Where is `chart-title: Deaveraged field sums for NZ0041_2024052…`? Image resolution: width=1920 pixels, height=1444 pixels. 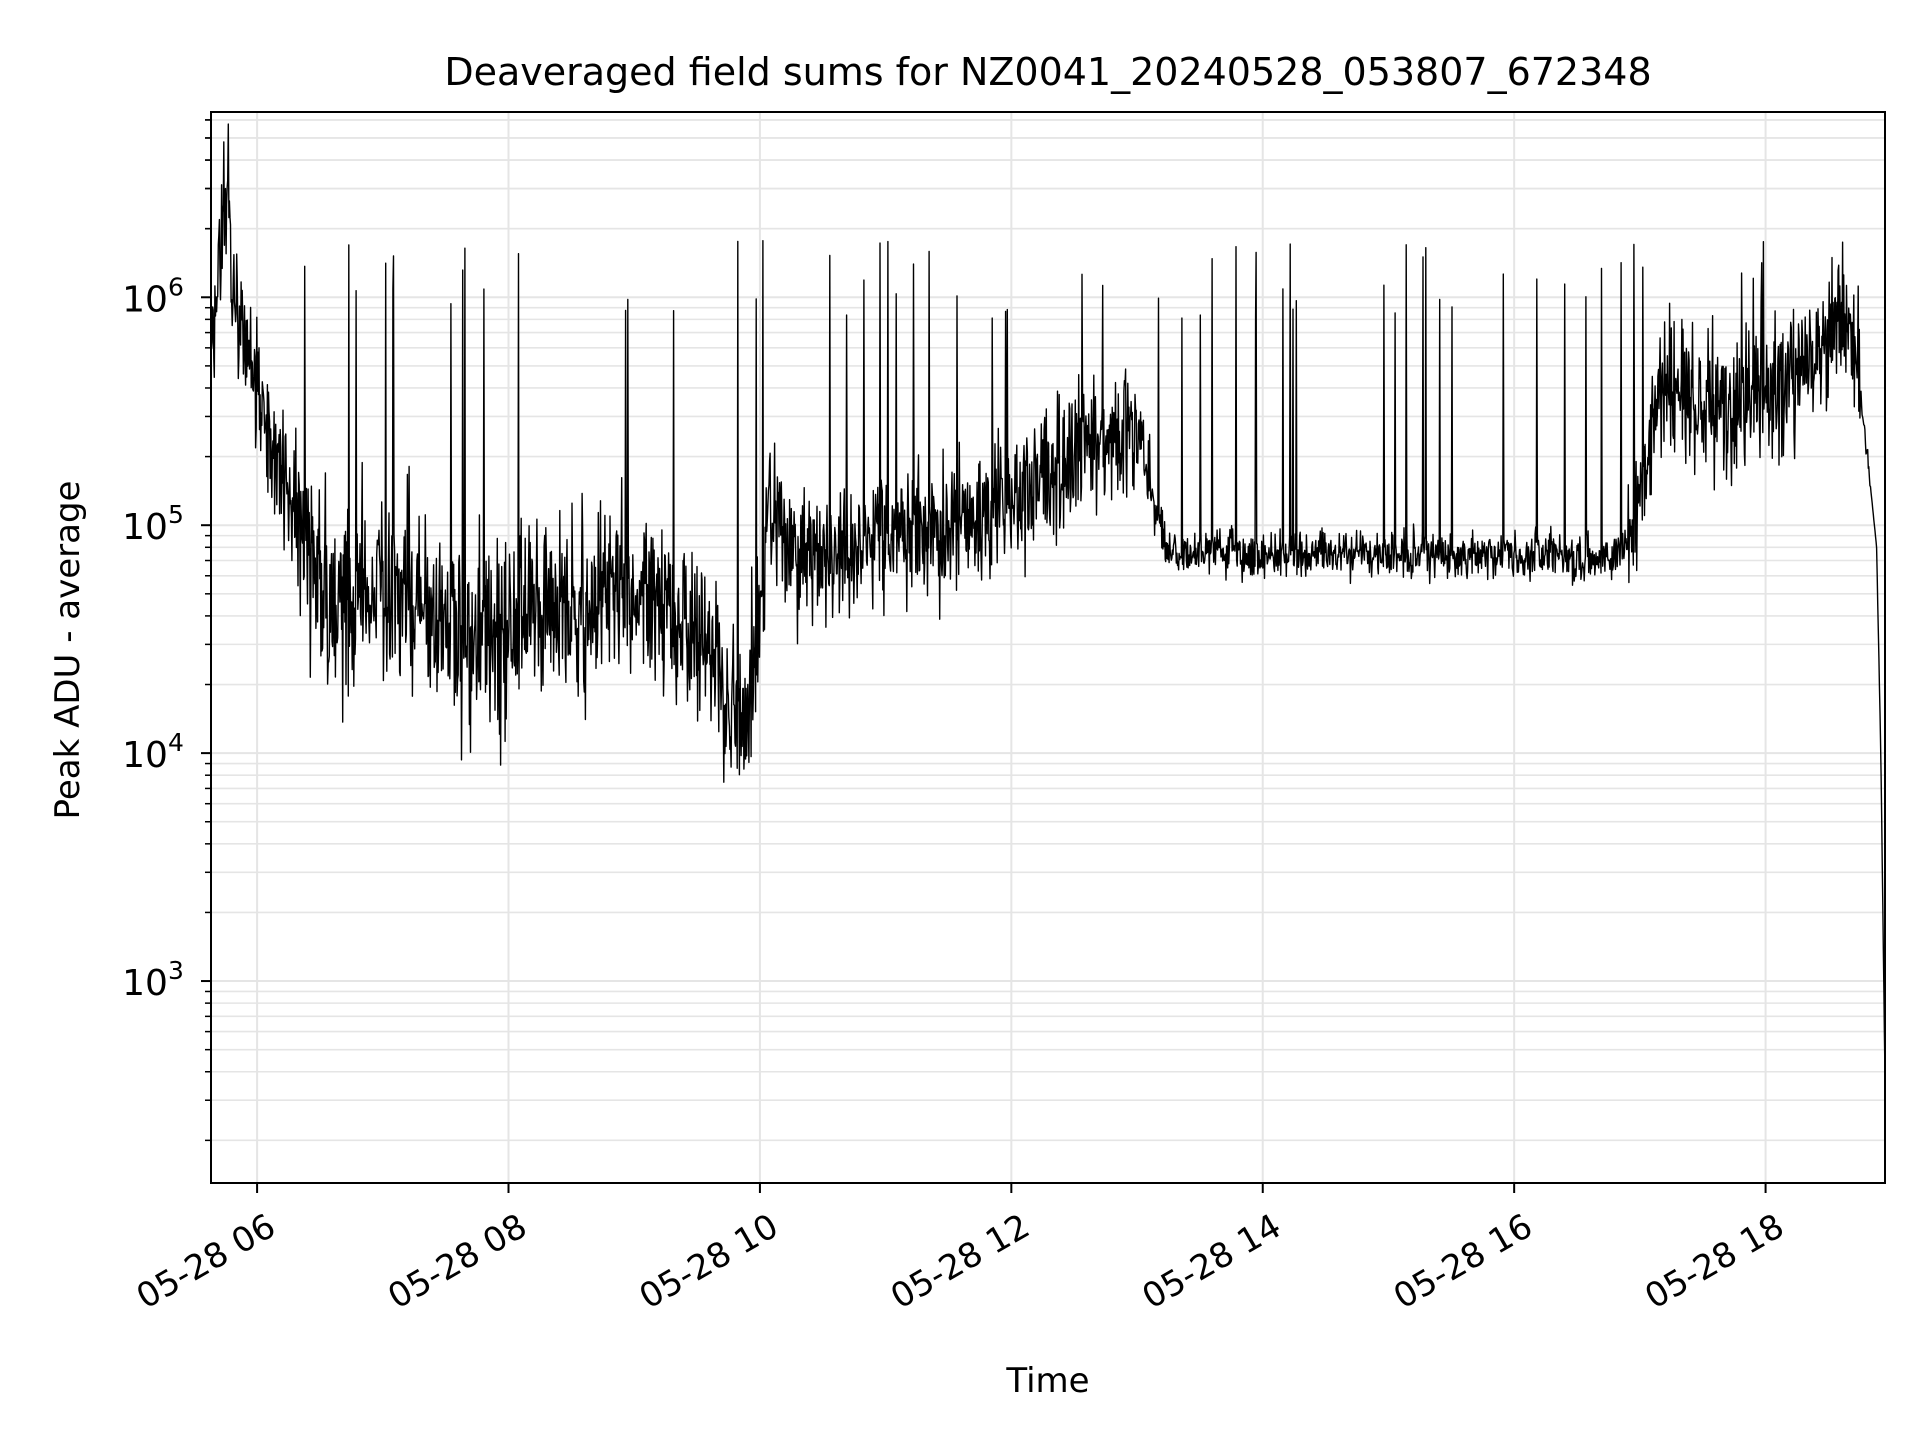
chart-title: Deaveraged field sums for NZ0041_2024052… is located at coordinates (1047, 72).